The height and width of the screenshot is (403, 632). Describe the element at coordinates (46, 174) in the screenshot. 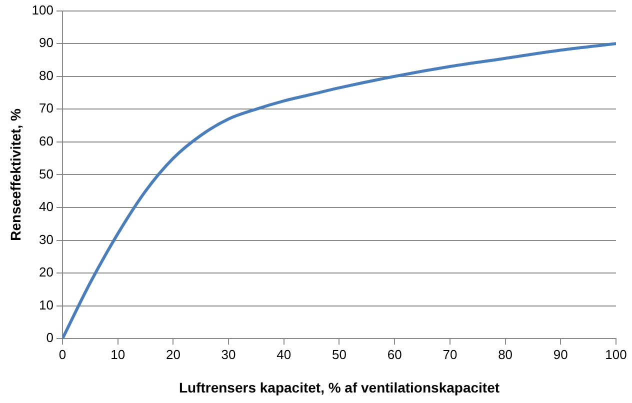

I see `y-tick-label: 50` at that location.